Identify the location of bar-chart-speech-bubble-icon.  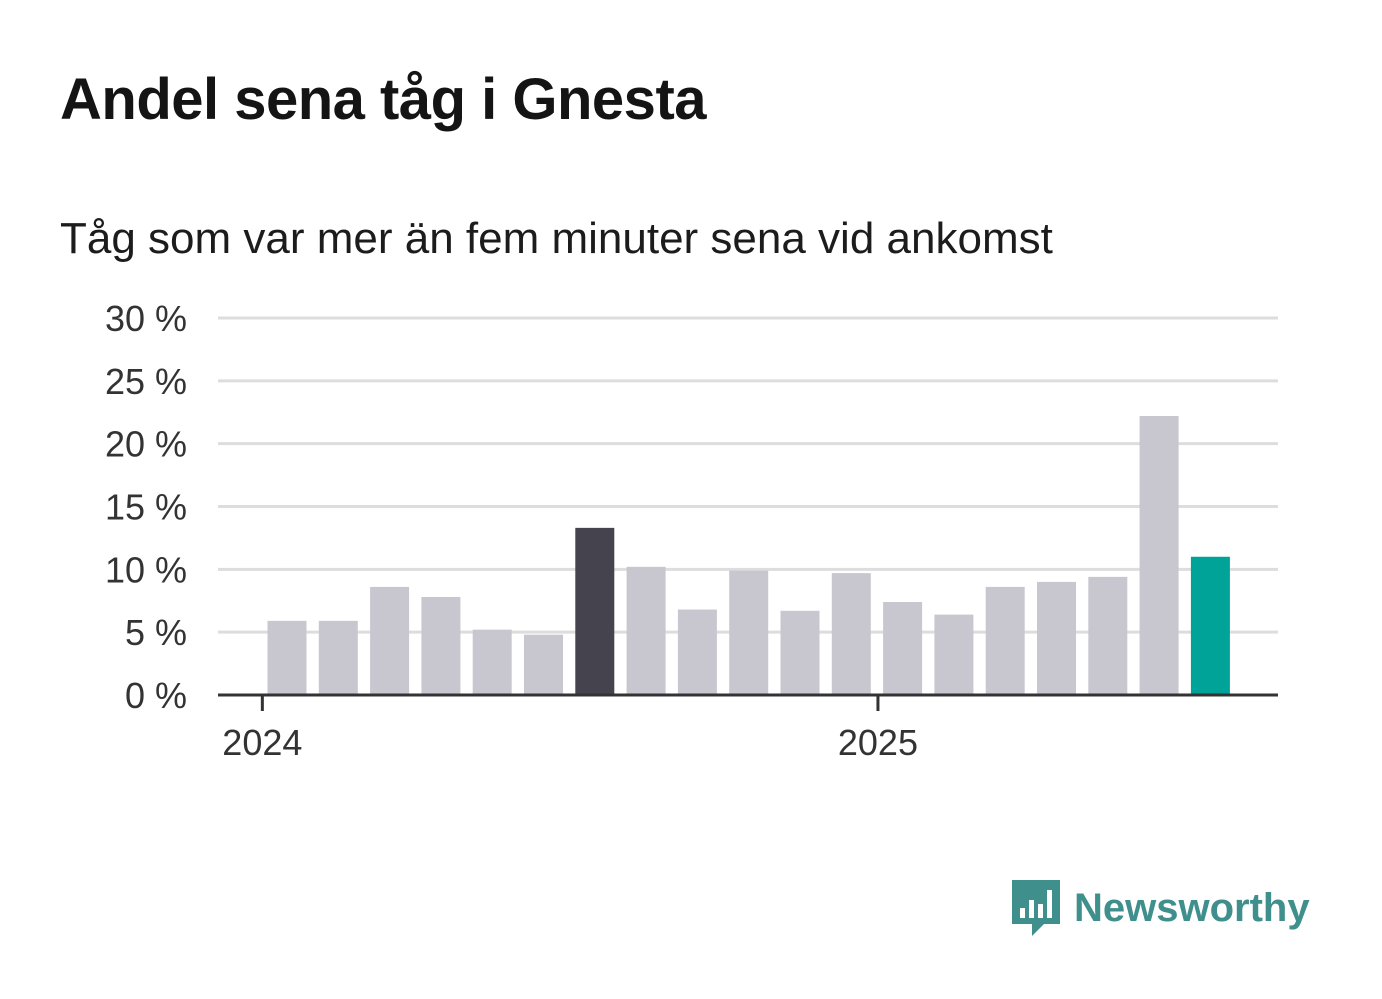
(1036, 908).